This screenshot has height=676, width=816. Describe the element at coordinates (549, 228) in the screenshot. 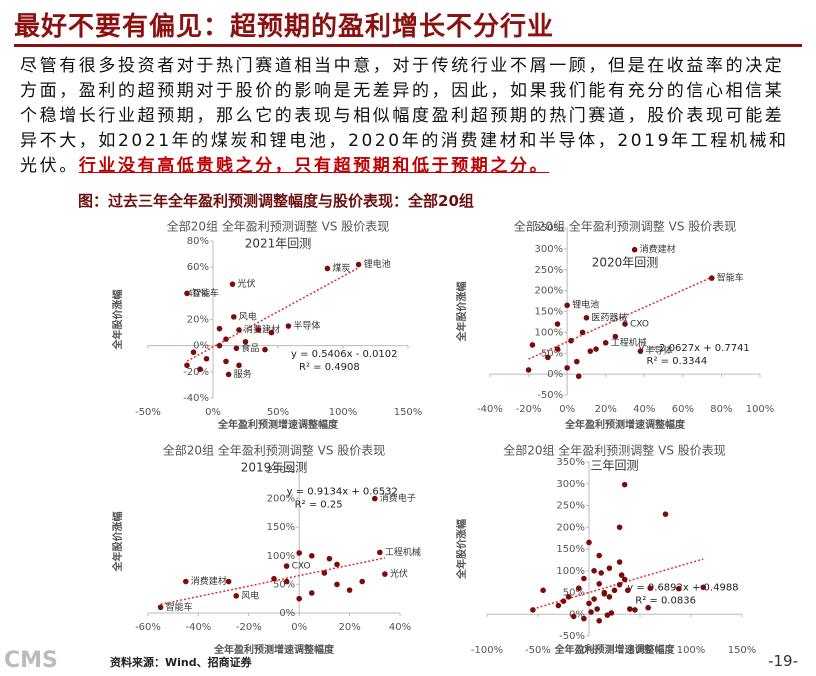

I see `y-tick-label: 350%` at that location.